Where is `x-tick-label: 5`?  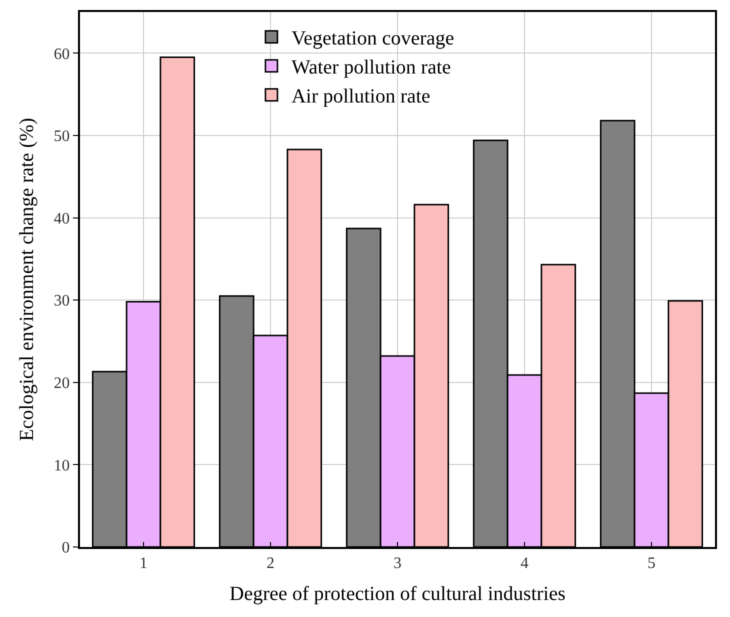 x-tick-label: 5 is located at coordinates (652, 563).